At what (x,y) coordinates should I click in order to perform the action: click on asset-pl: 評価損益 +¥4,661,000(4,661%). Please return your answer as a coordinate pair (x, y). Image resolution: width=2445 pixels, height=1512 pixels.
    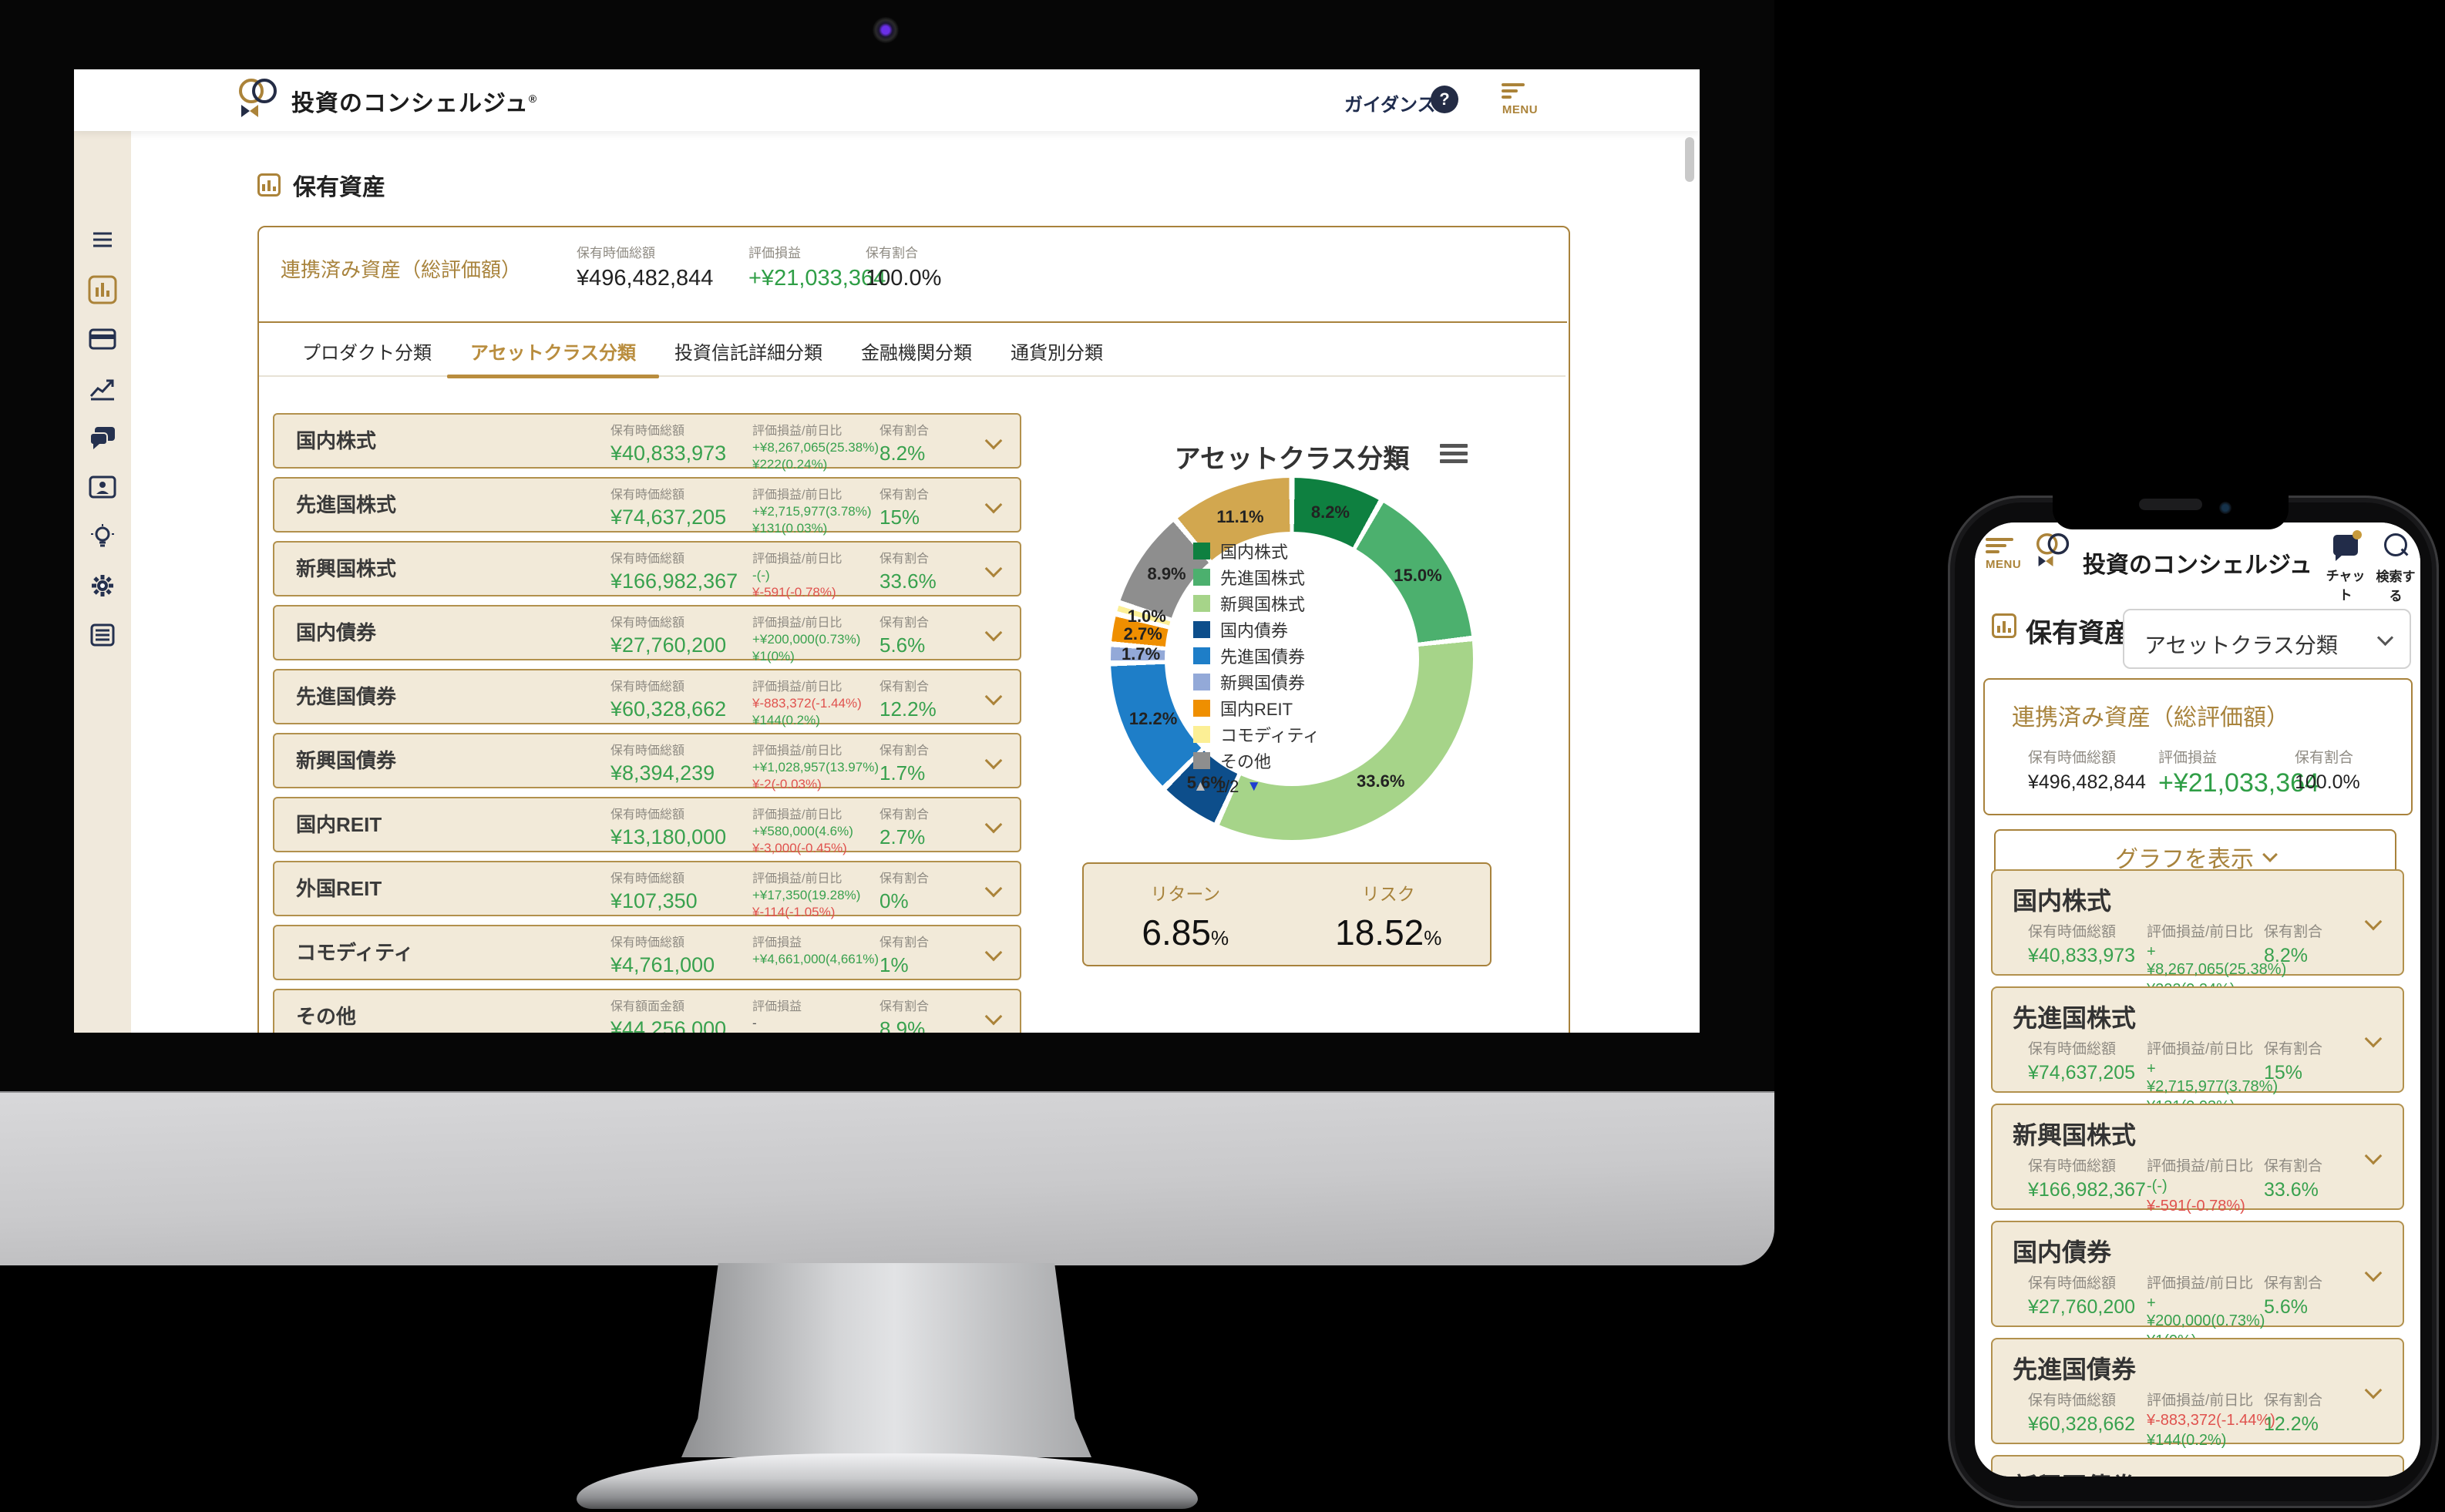
    Looking at the image, I should click on (815, 951).